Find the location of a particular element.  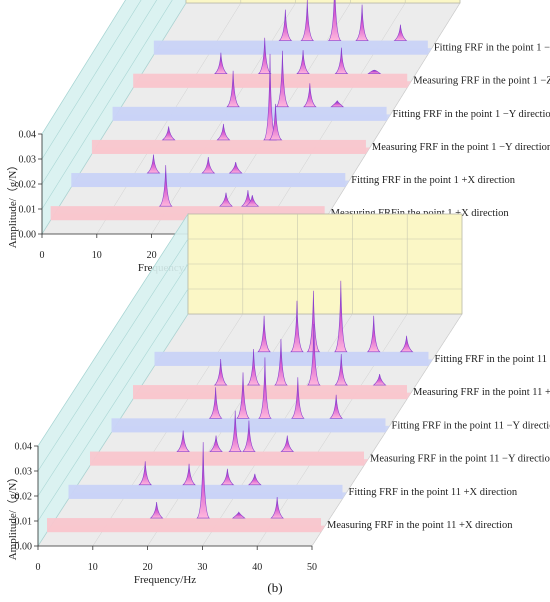

x-tick-label: 50 is located at coordinates (312, 567).